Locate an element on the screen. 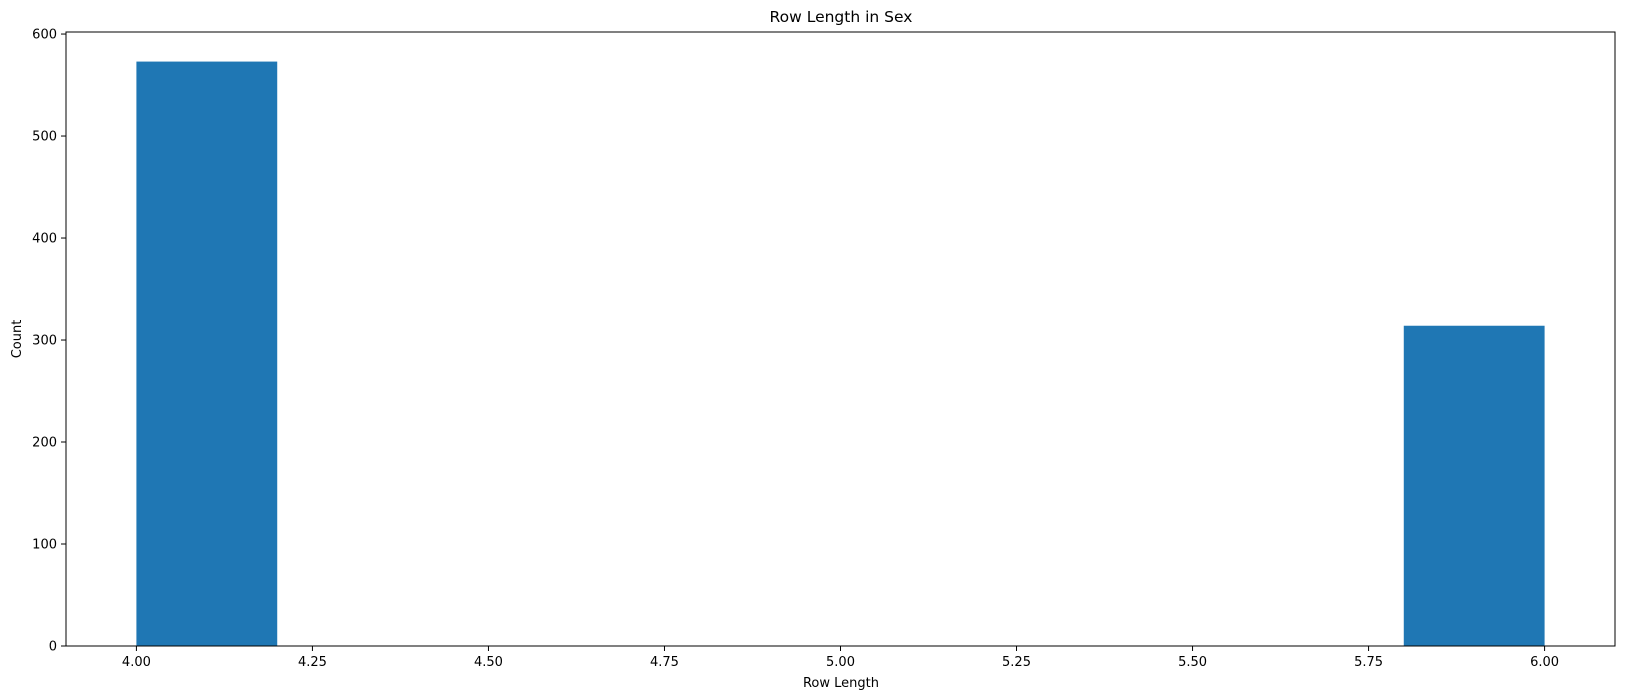  y-tick-label: 0 is located at coordinates (53, 647).